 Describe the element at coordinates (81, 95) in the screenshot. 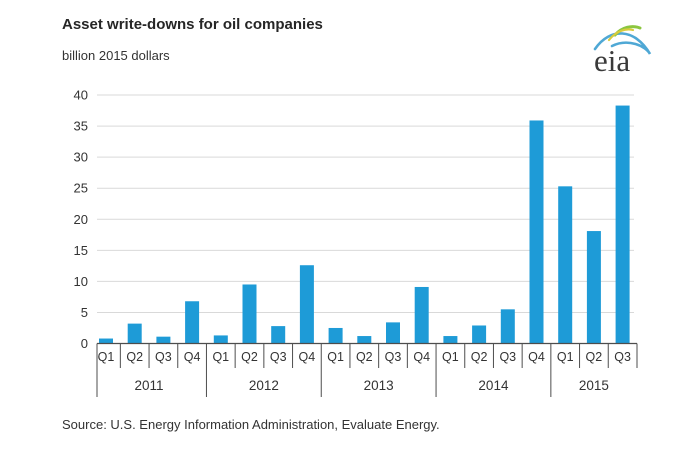

I see `y-tick-label: 40` at that location.